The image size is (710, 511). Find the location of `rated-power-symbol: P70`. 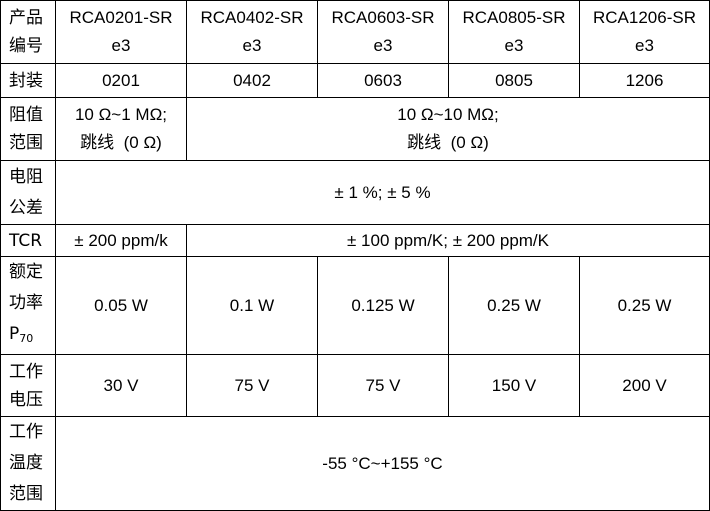

rated-power-symbol: P70 is located at coordinates (32, 336).